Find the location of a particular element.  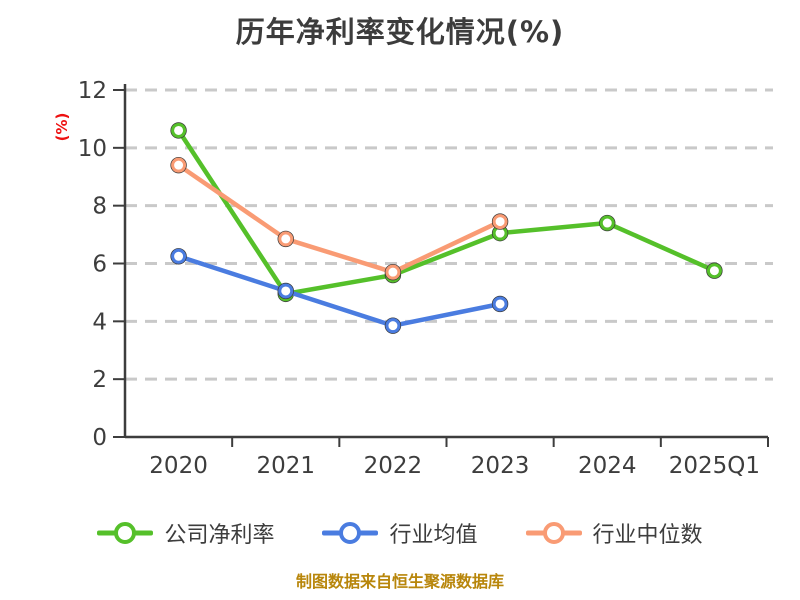

marker-industry-average-2020 is located at coordinates (179, 256).